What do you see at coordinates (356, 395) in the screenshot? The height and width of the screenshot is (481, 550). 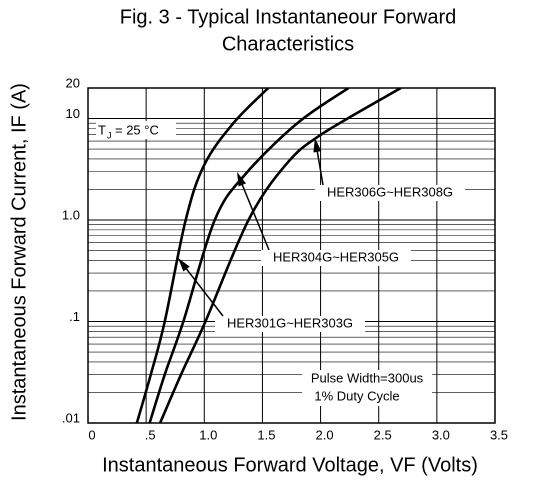 I see `annotation: 1% Duty Cycle` at bounding box center [356, 395].